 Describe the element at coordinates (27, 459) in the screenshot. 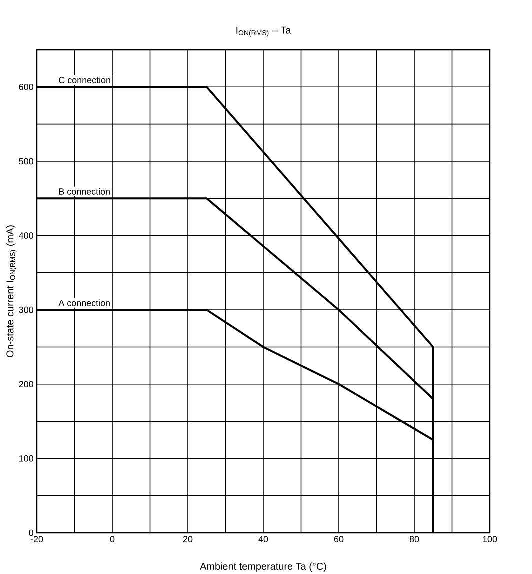

I see `y-tick-label: 100` at that location.